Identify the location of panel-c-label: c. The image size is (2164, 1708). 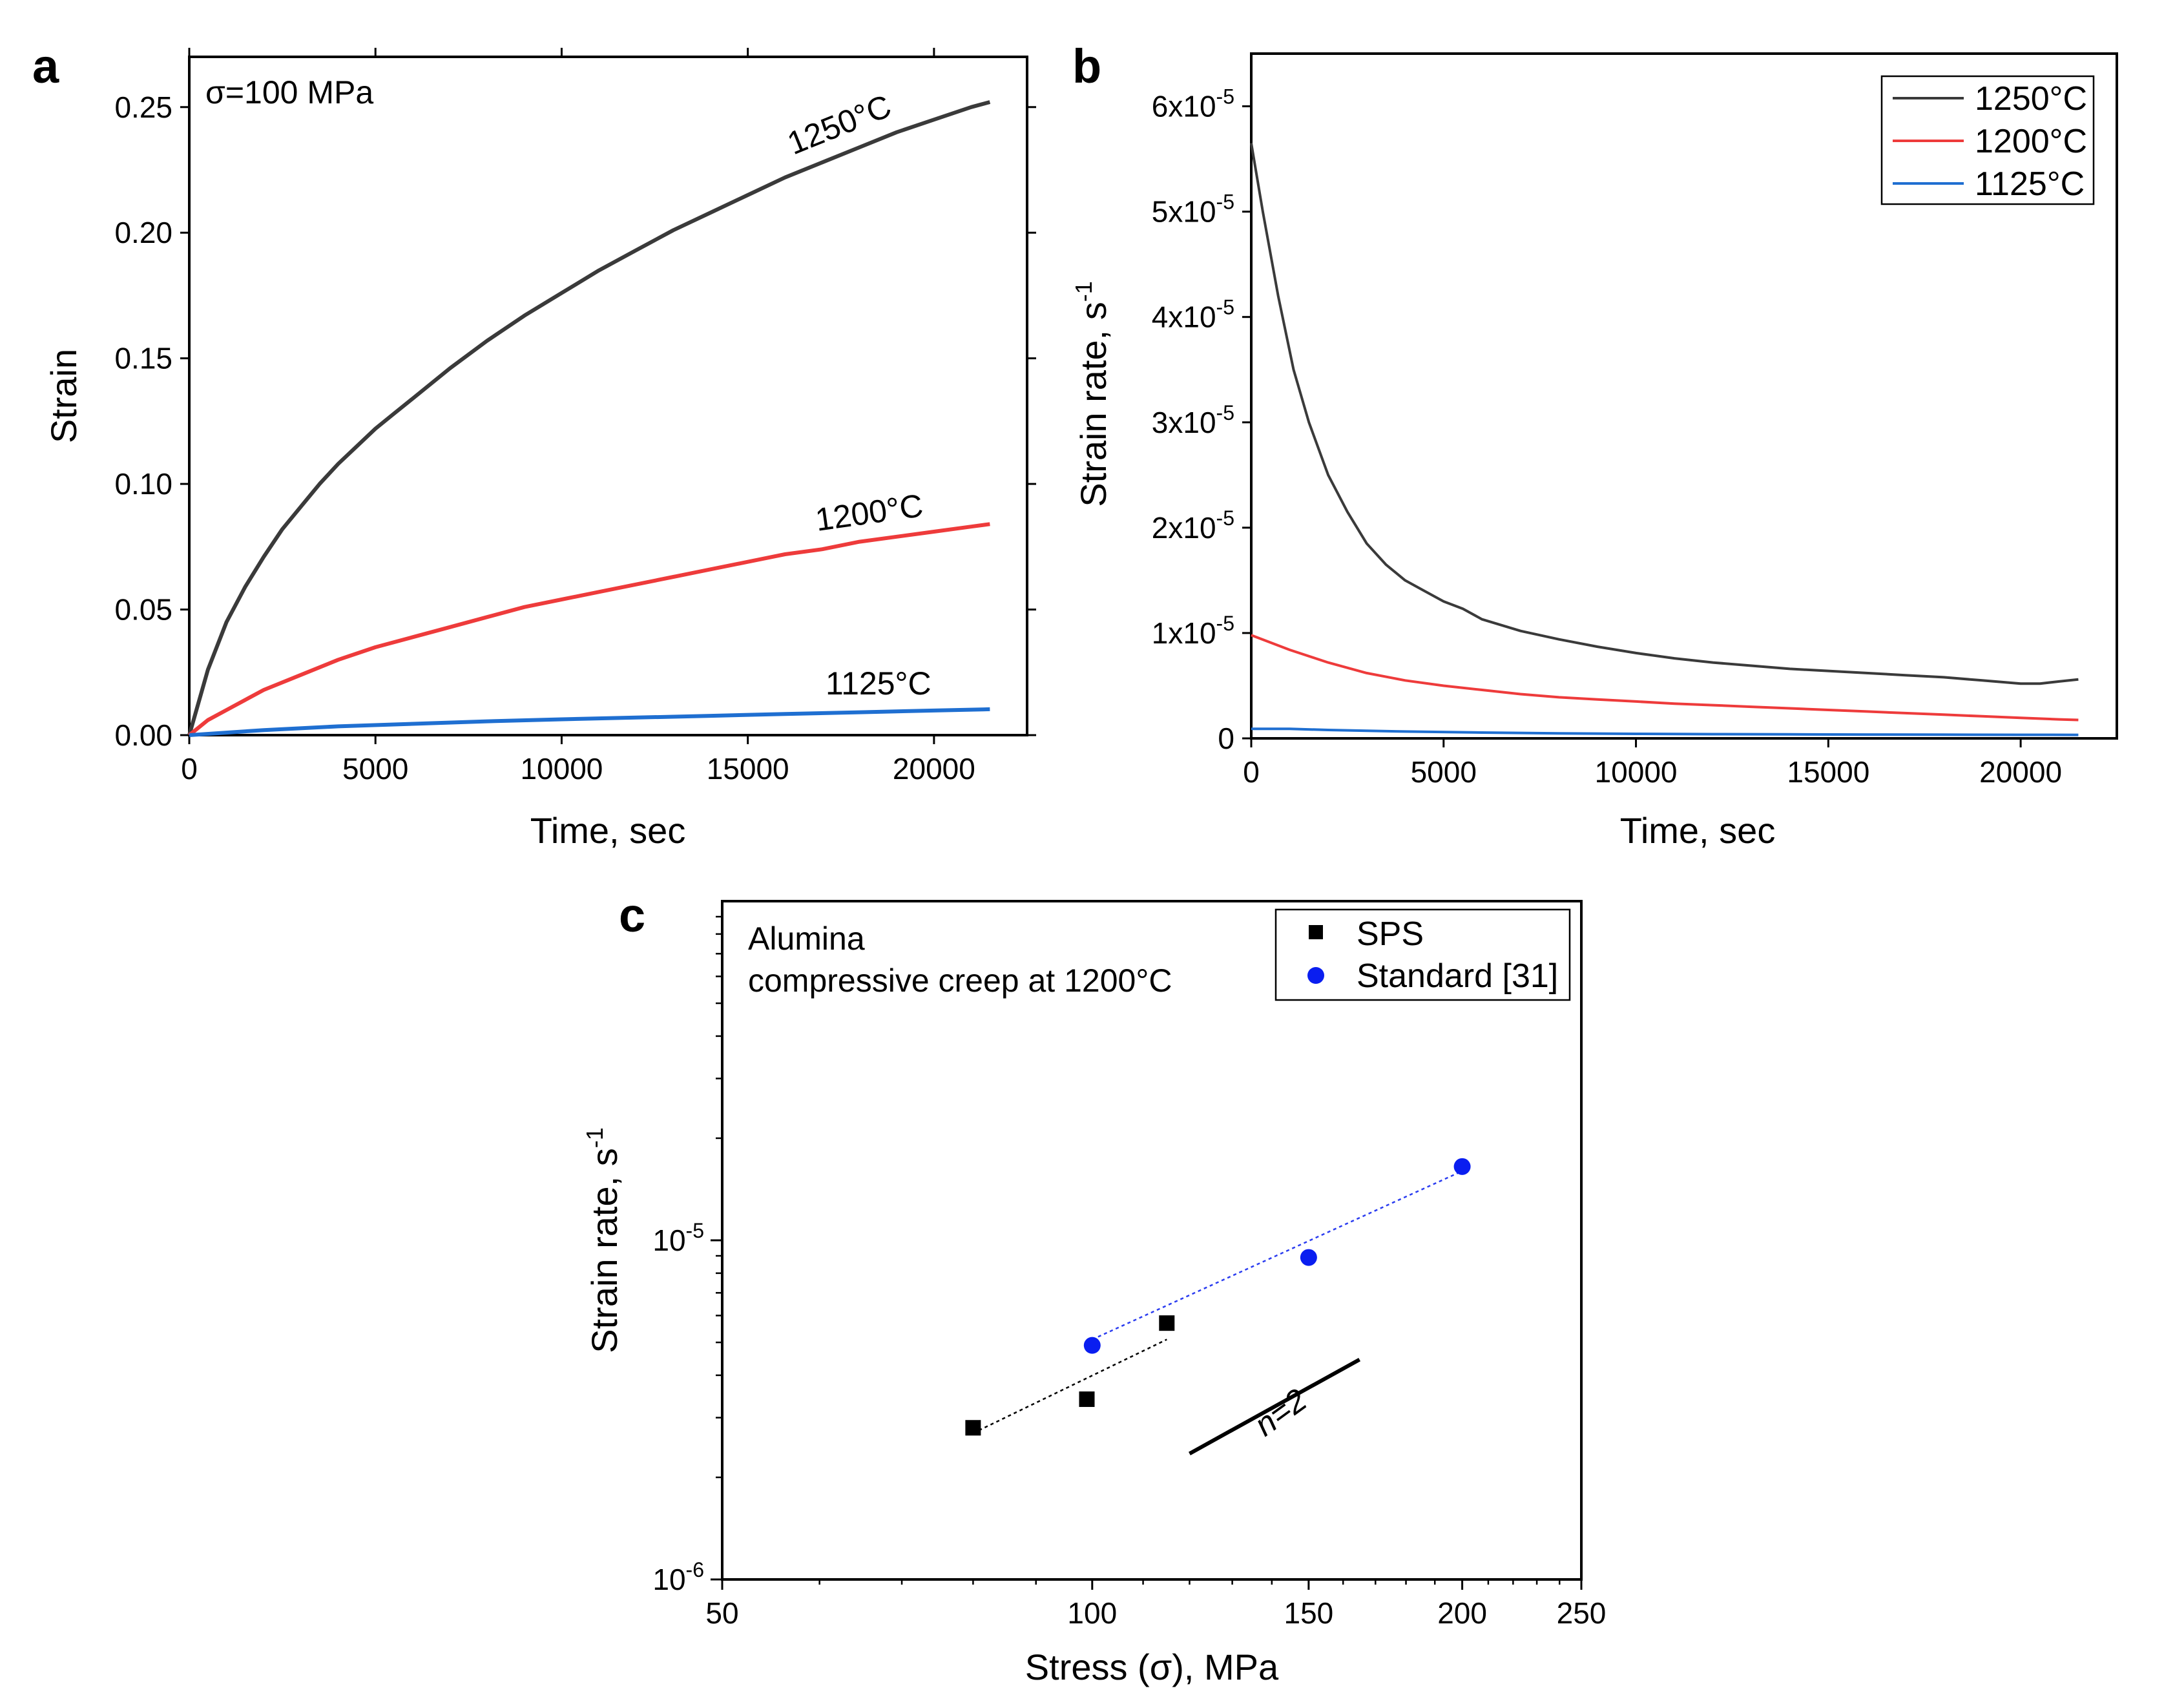
(632, 915).